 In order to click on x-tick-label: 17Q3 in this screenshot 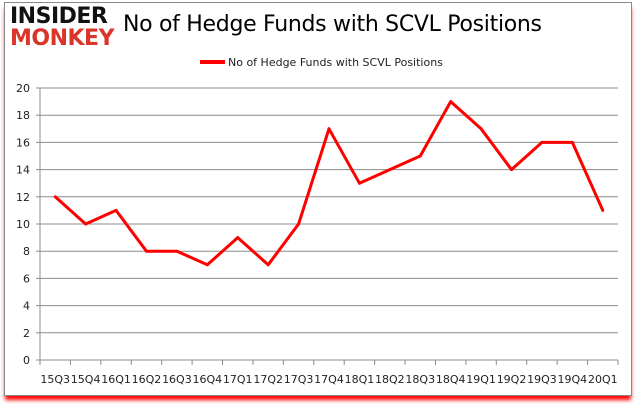, I will do `click(299, 379)`.